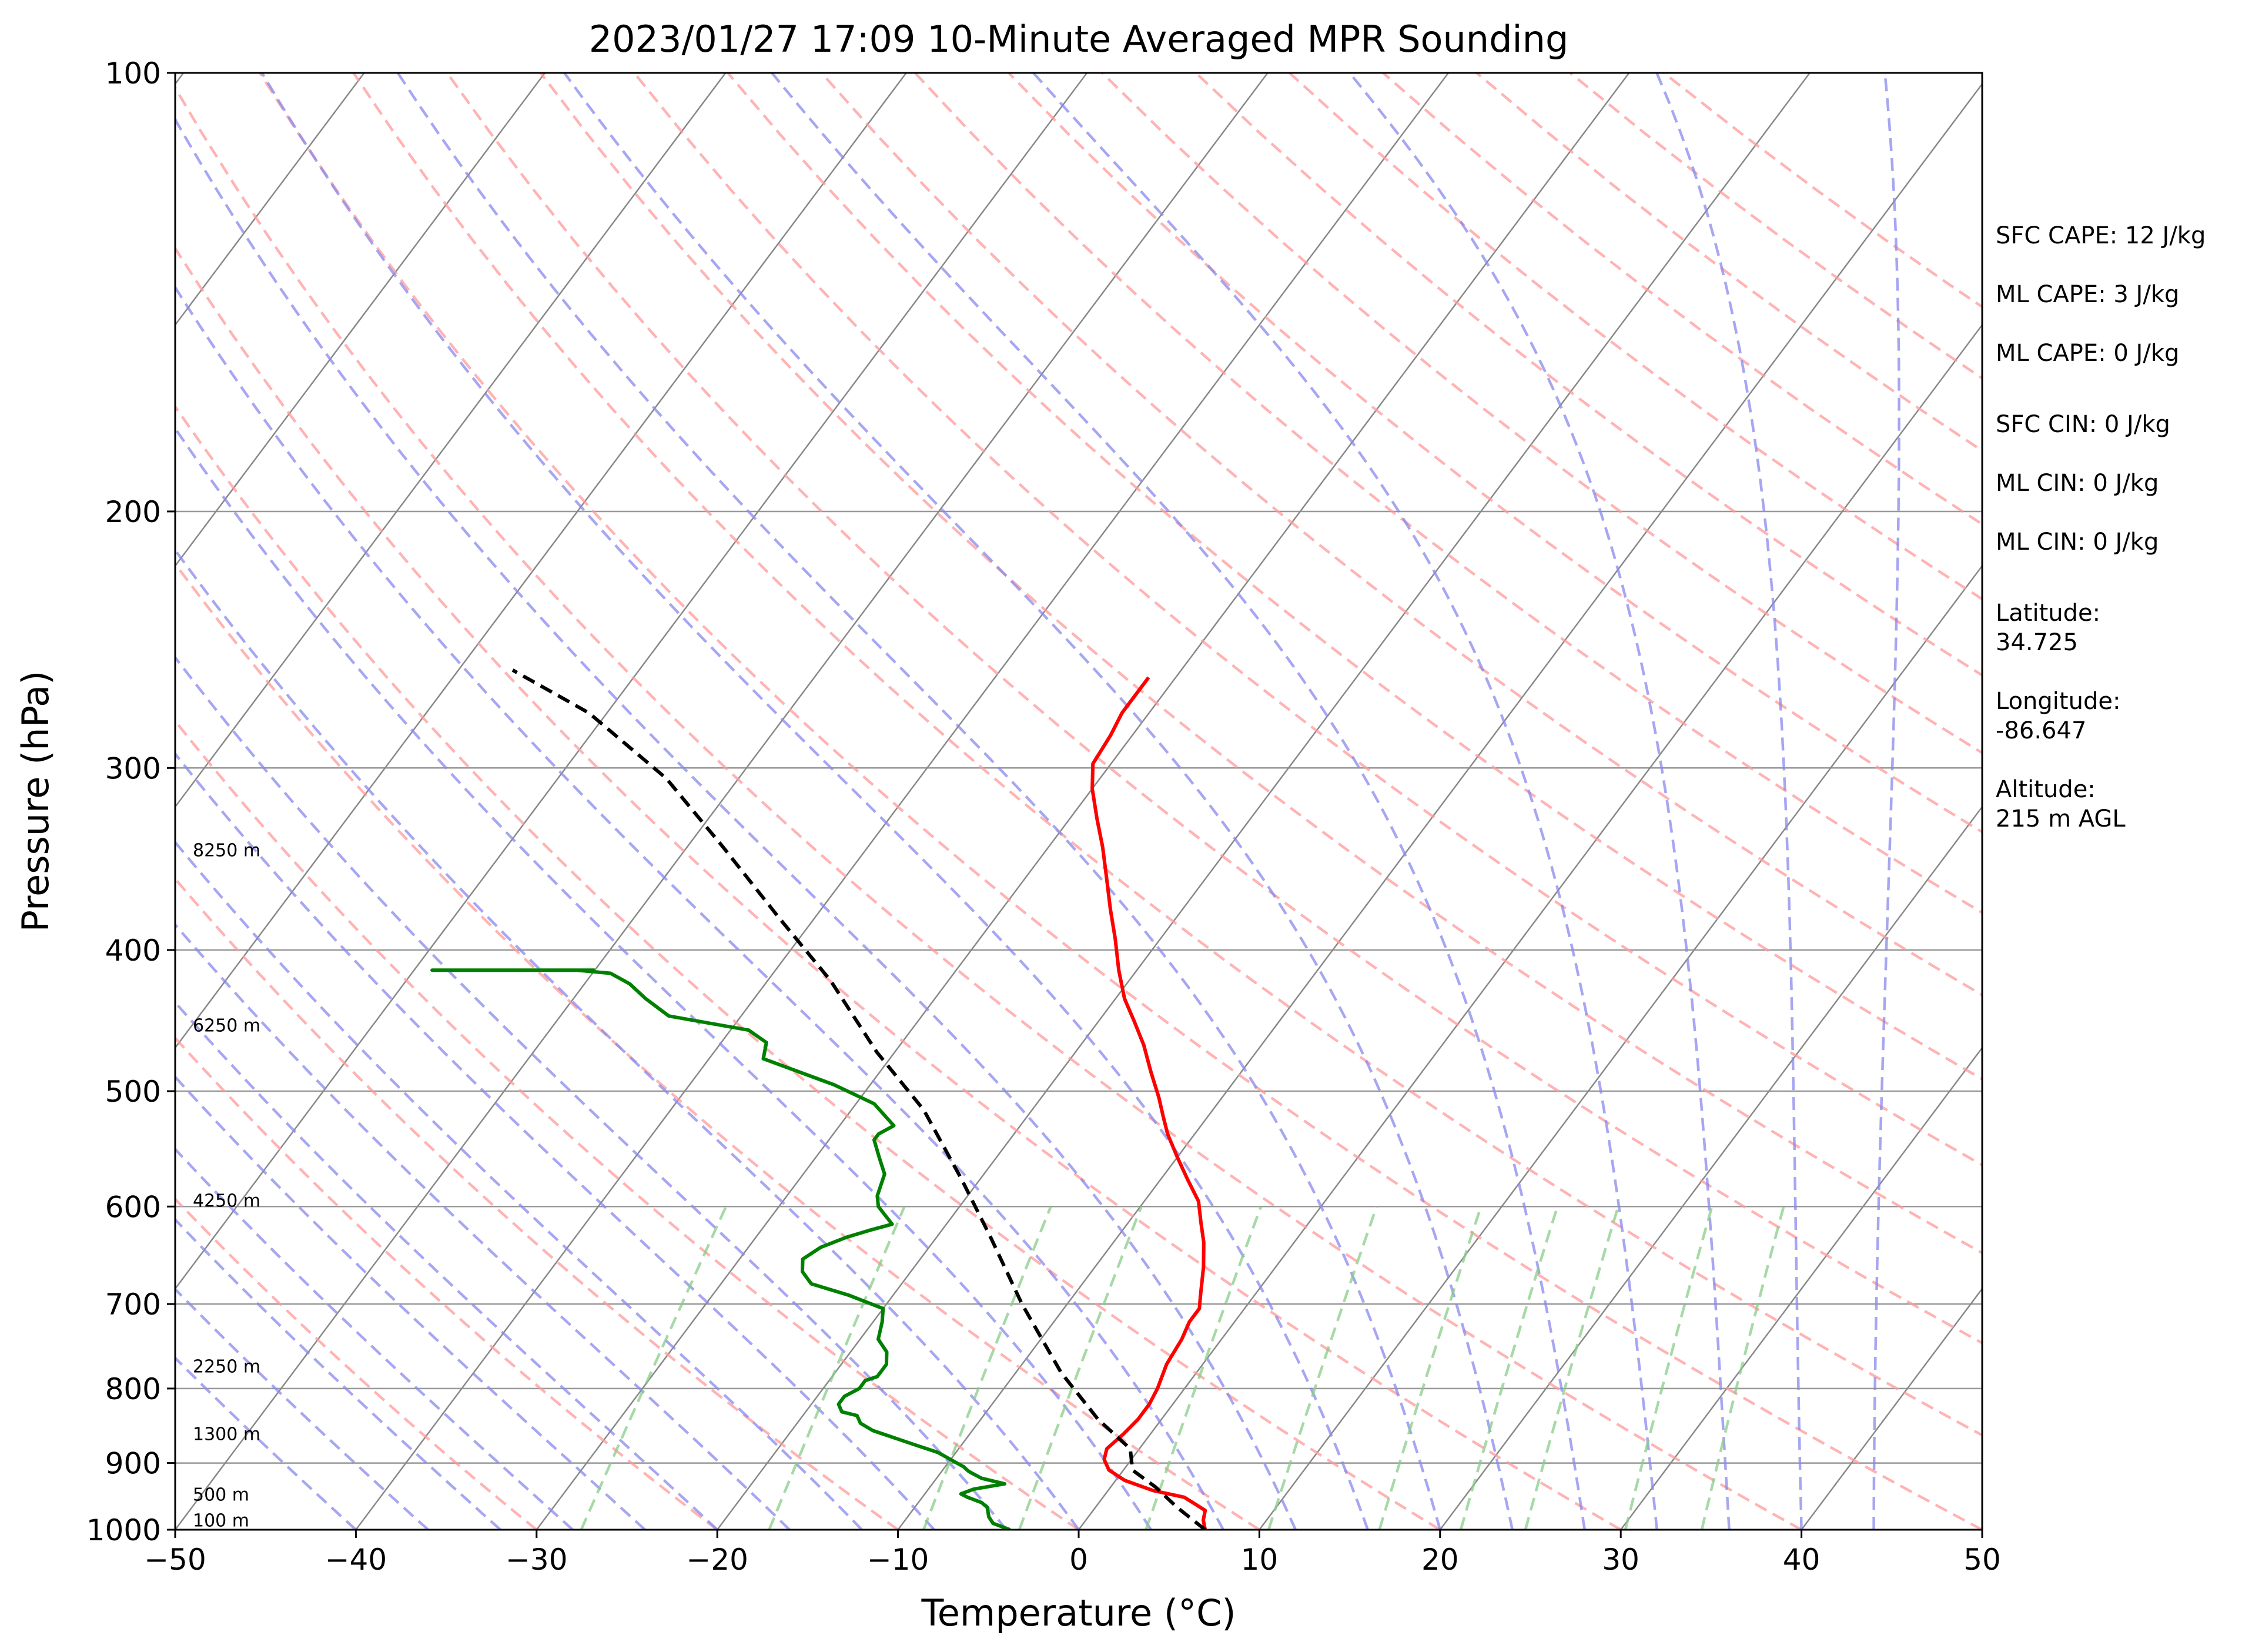  I want to click on x-tick-label: −50, so click(175, 1560).